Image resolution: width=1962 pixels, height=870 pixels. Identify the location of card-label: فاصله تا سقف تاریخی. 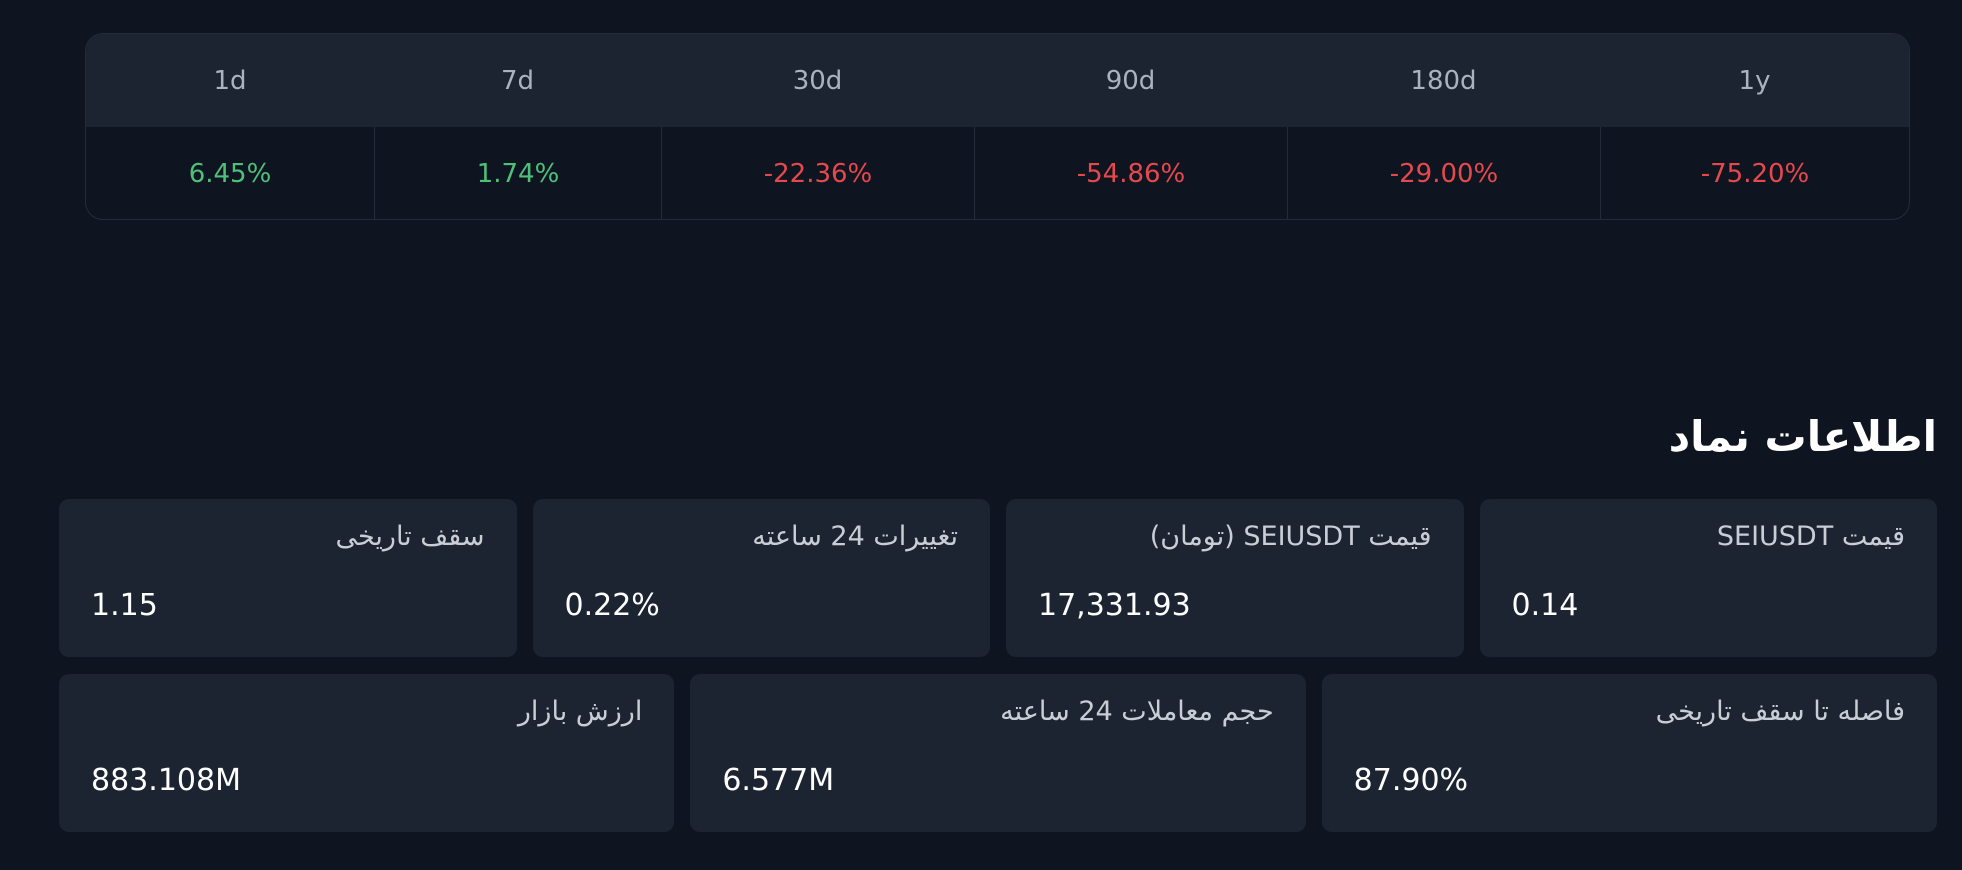
(1780, 711).